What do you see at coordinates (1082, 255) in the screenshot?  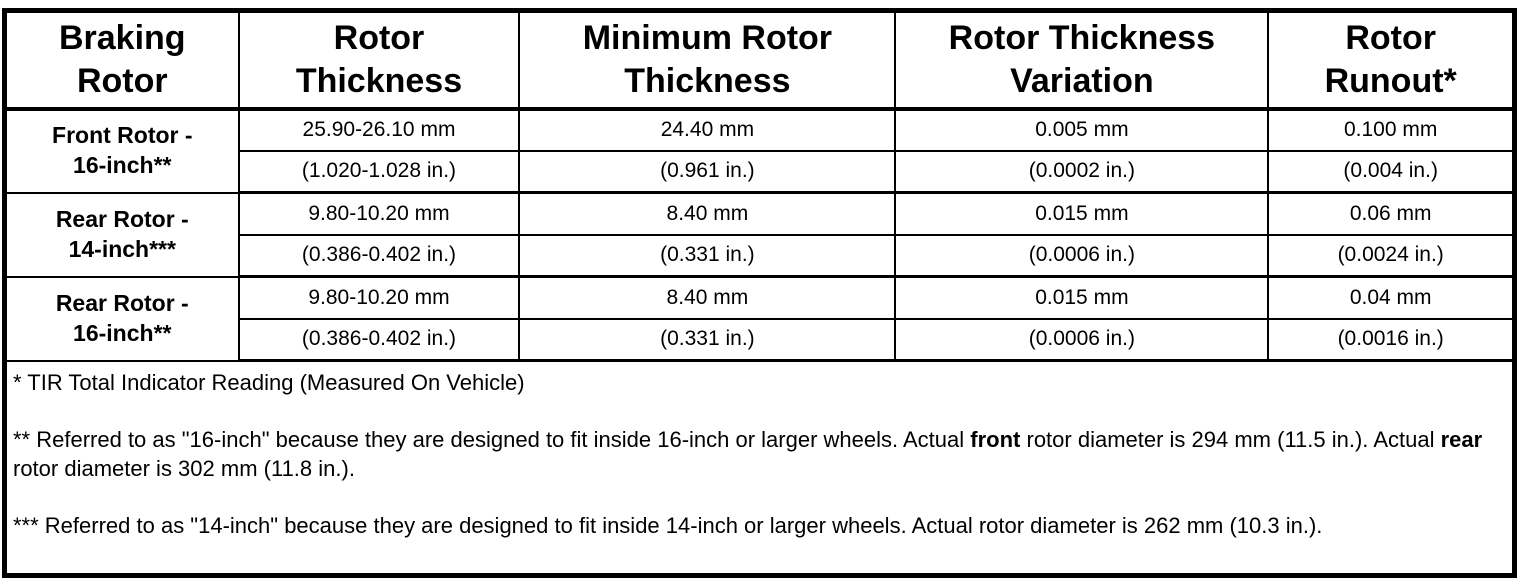 I see `cell-rear14-variation-in: (0.0006 in.)` at bounding box center [1082, 255].